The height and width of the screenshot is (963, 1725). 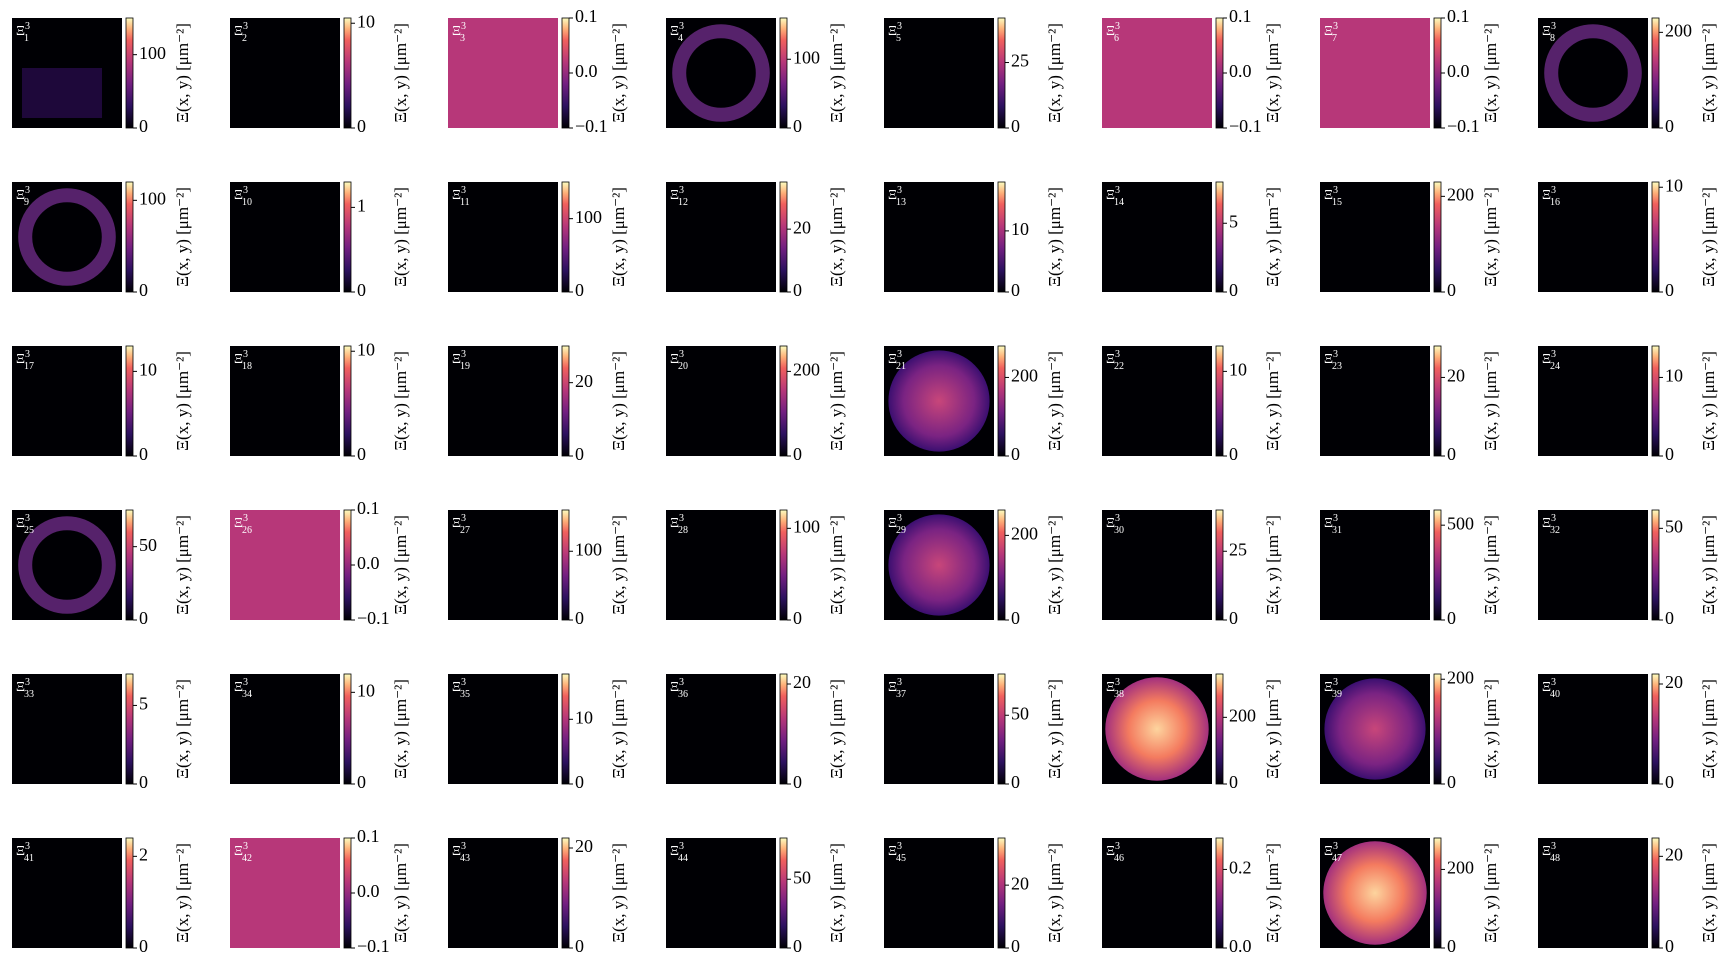 I want to click on panel-label: Ξ3 12, so click(x=679, y=196).